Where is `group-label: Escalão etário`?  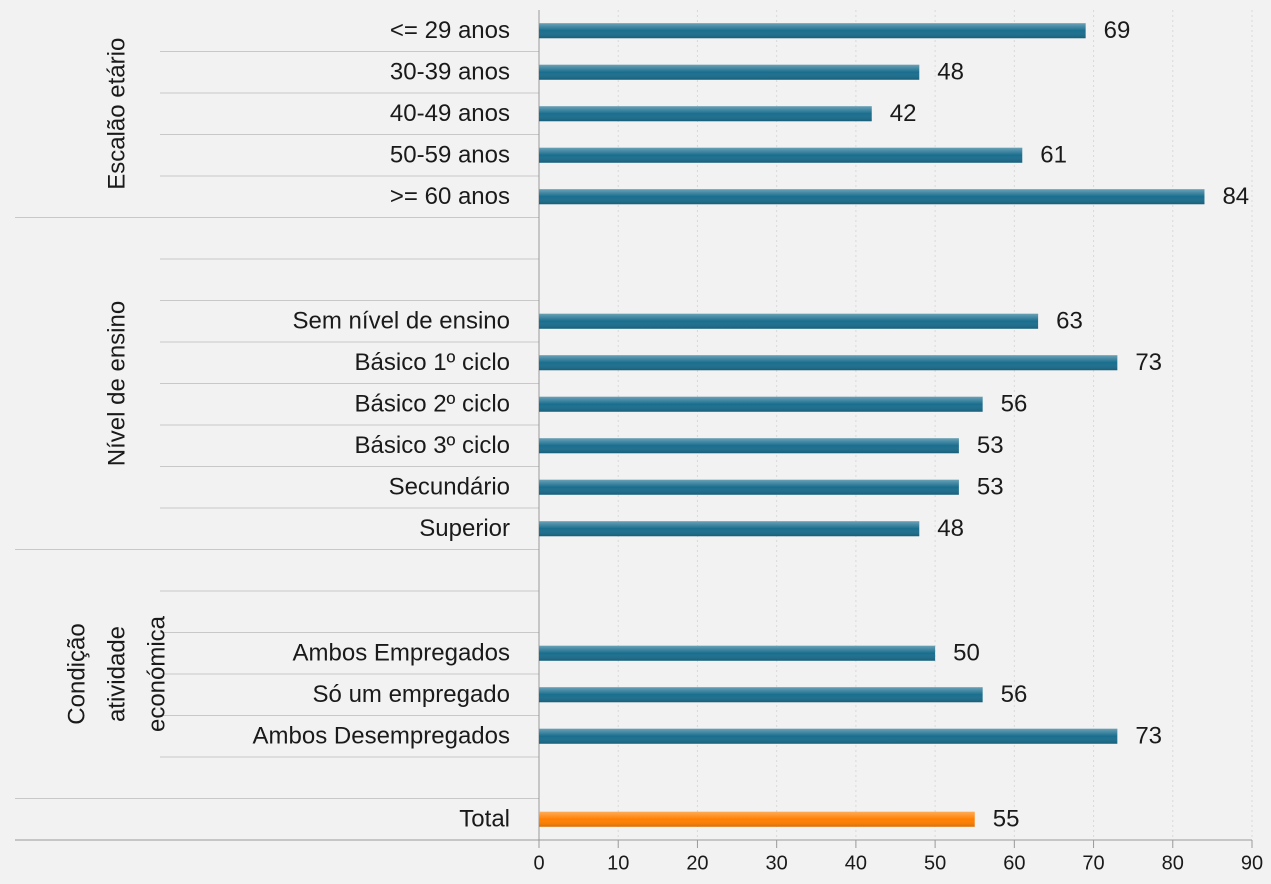
group-label: Escalão etário is located at coordinates (116, 114).